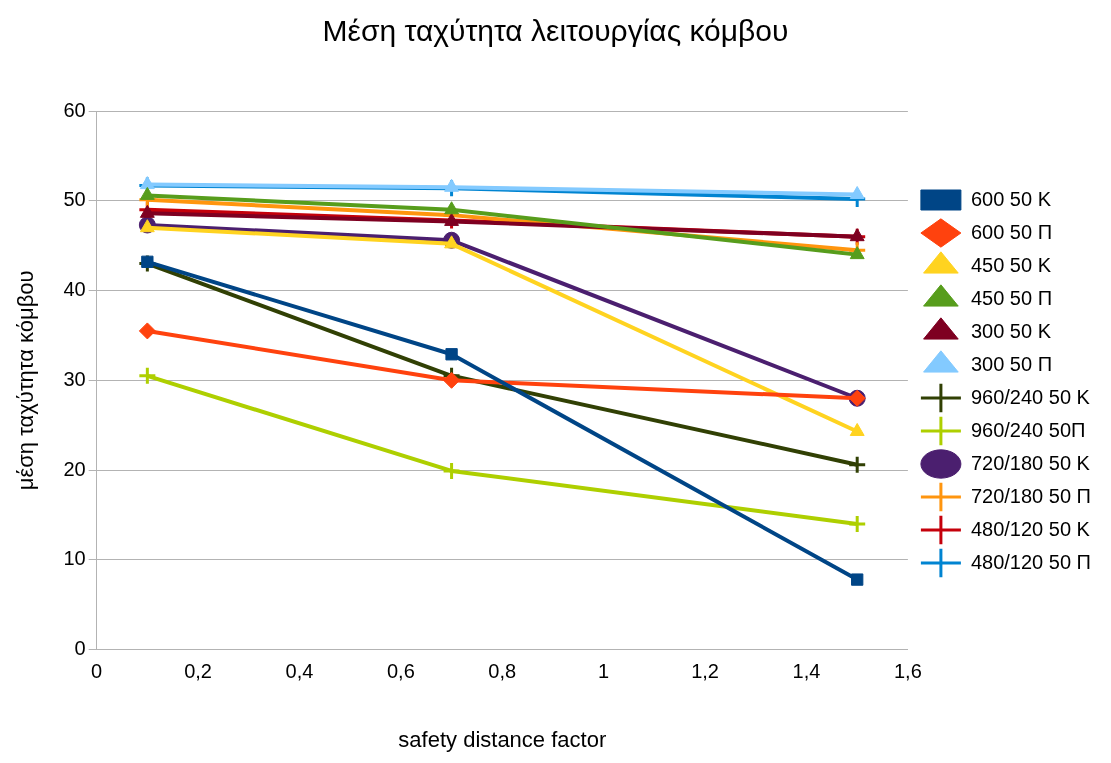  What do you see at coordinates (74, 378) in the screenshot?
I see `y-tick-label: 30` at bounding box center [74, 378].